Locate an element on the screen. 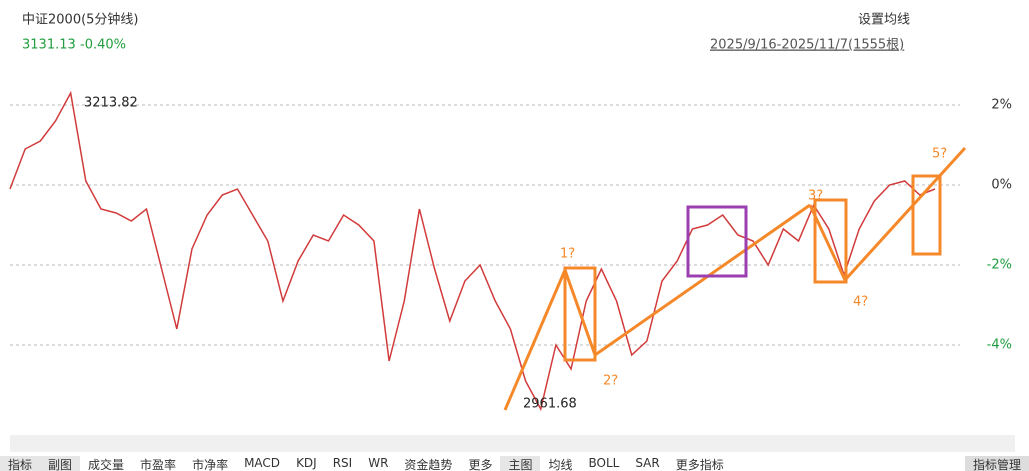 This screenshot has width=1029, height=471. annotation: 2? is located at coordinates (610, 381).